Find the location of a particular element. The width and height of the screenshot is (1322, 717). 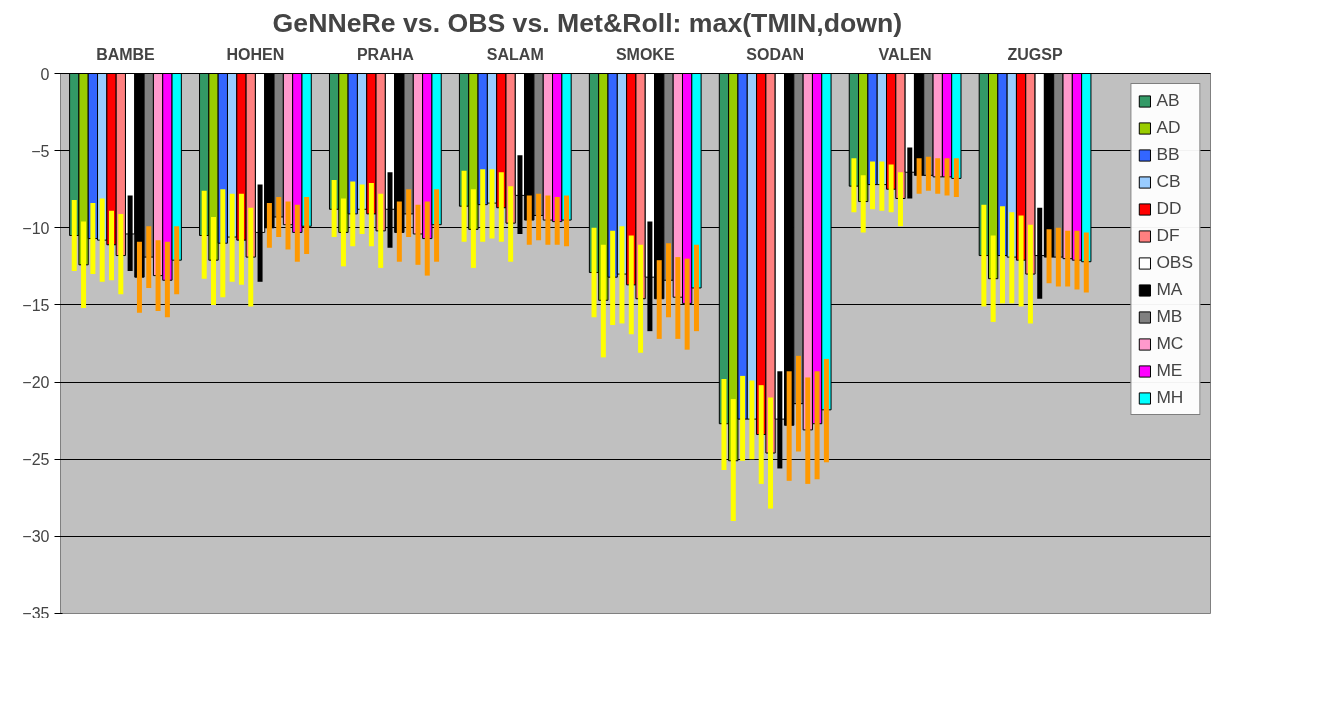

legend-label: OBS is located at coordinates (1174, 262).